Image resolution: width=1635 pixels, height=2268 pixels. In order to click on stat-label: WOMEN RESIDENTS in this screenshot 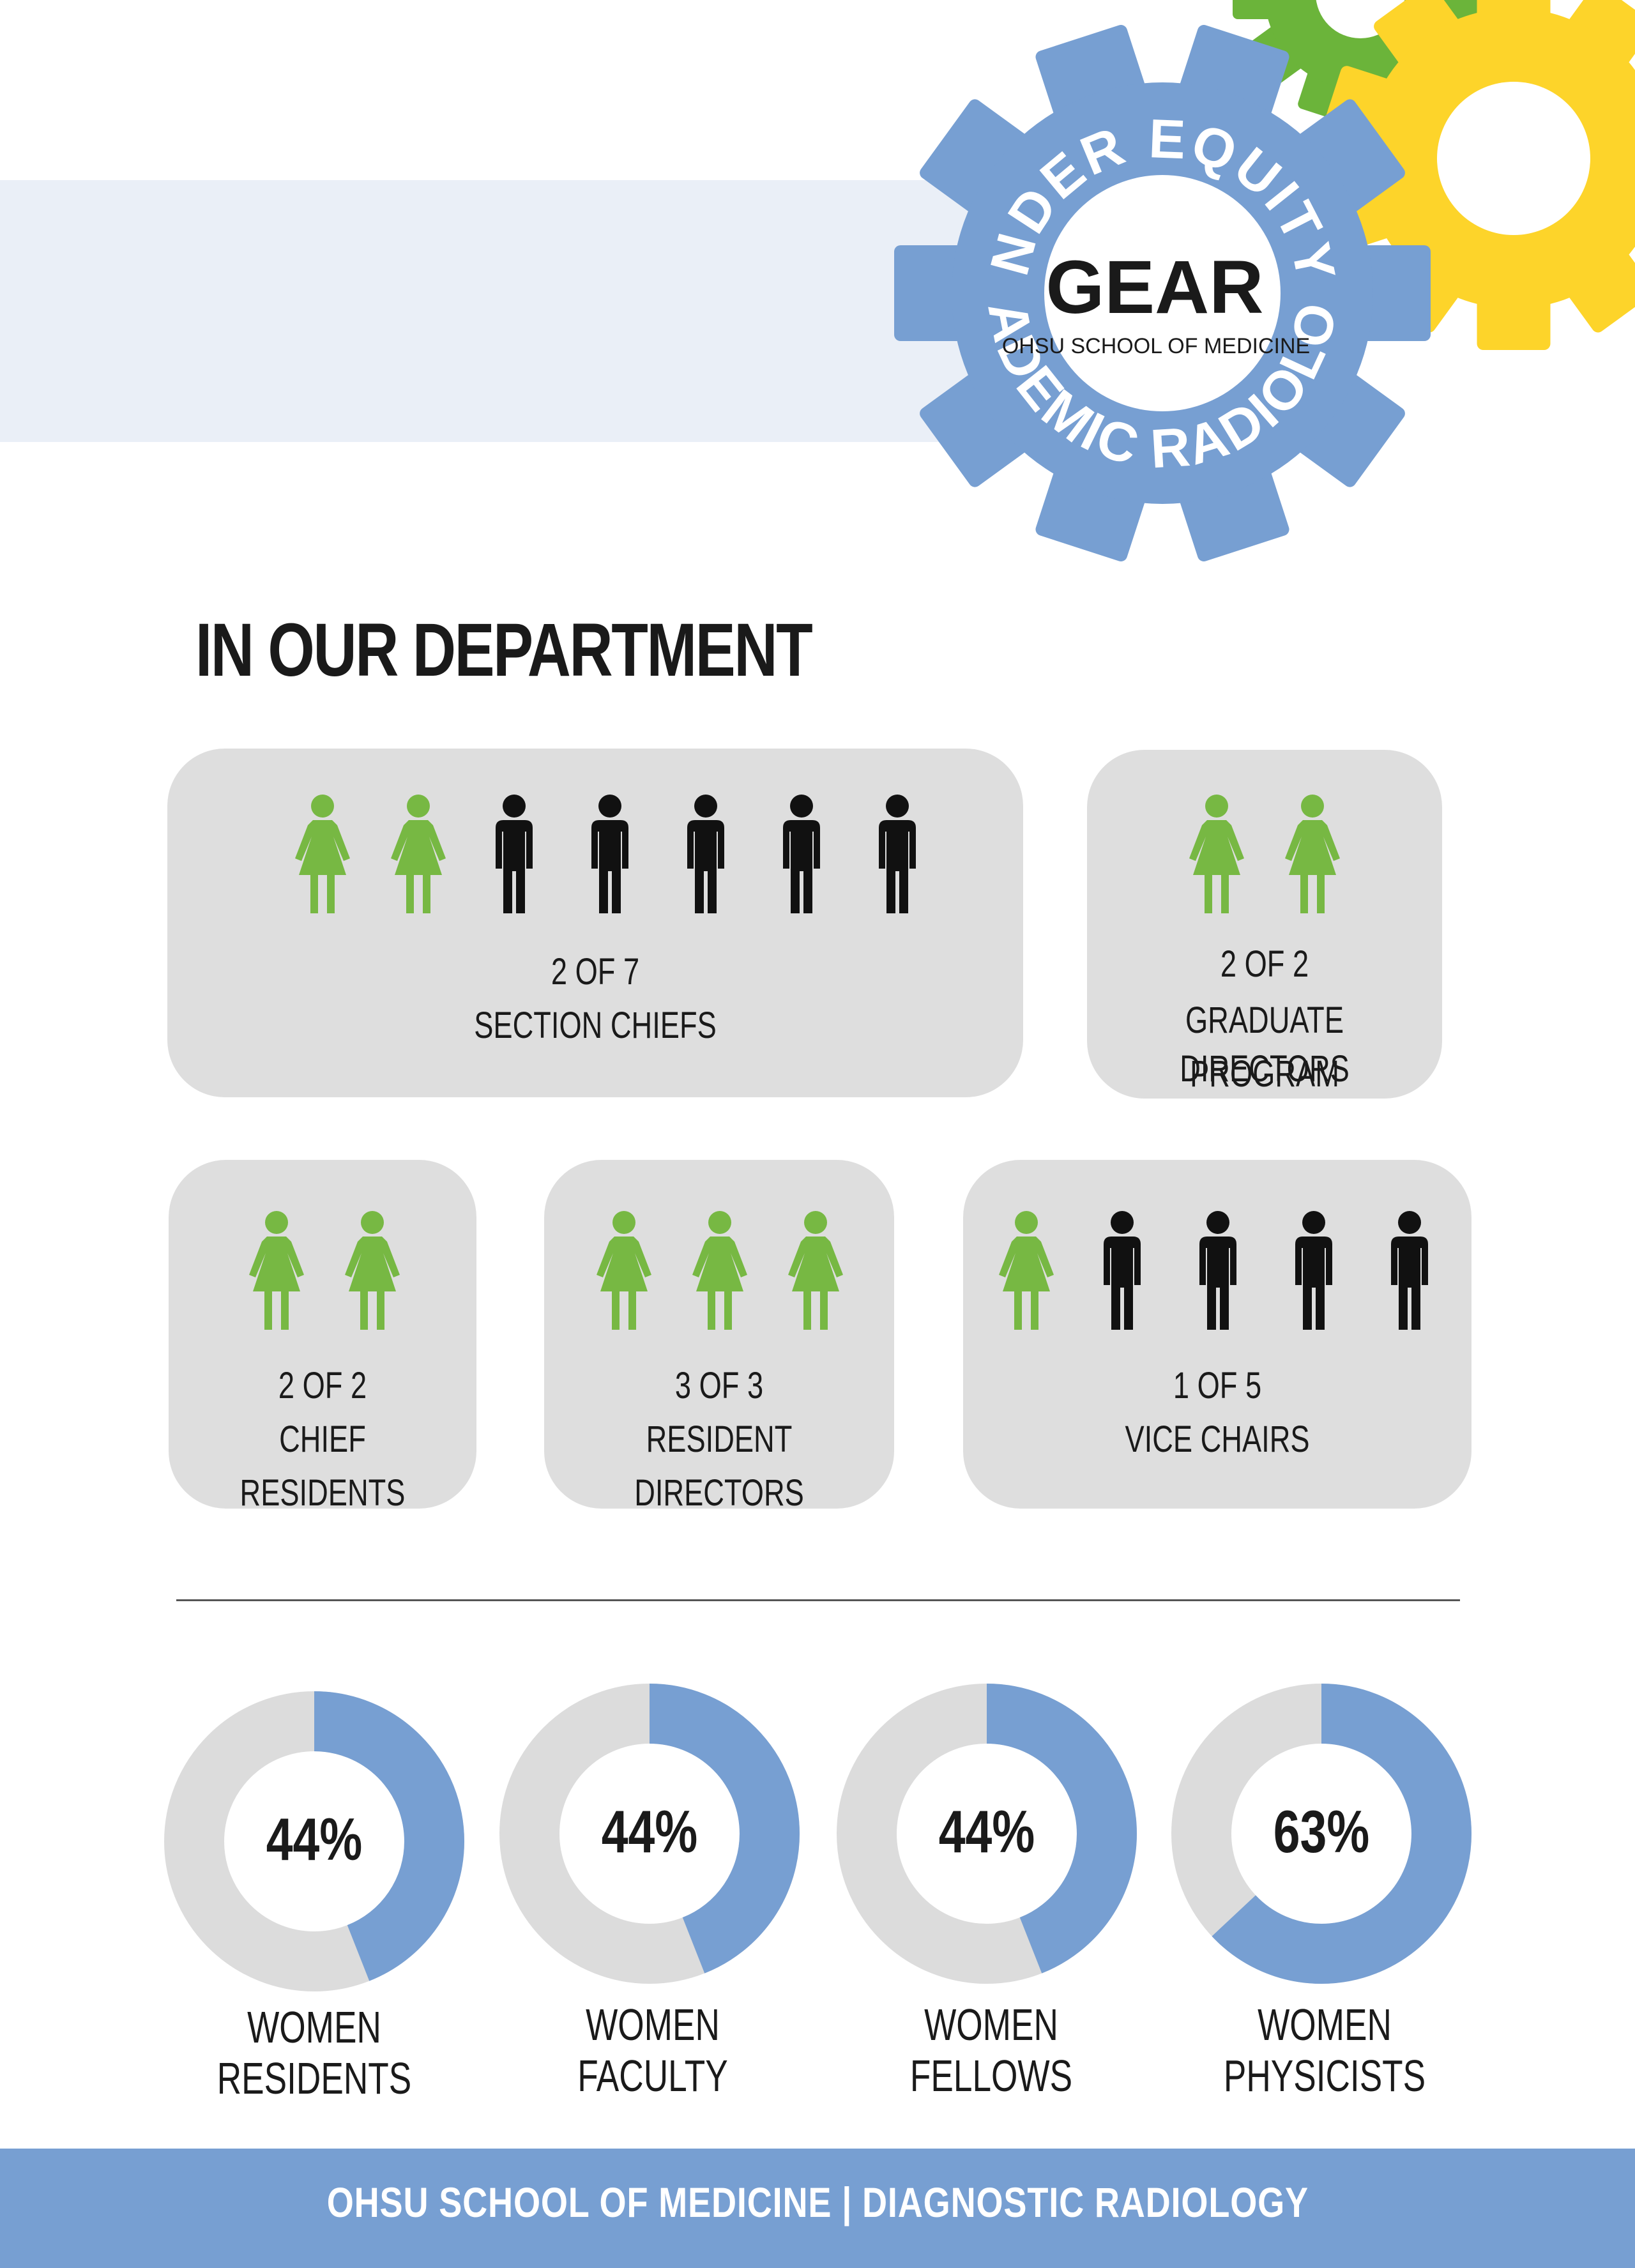, I will do `click(314, 2052)`.